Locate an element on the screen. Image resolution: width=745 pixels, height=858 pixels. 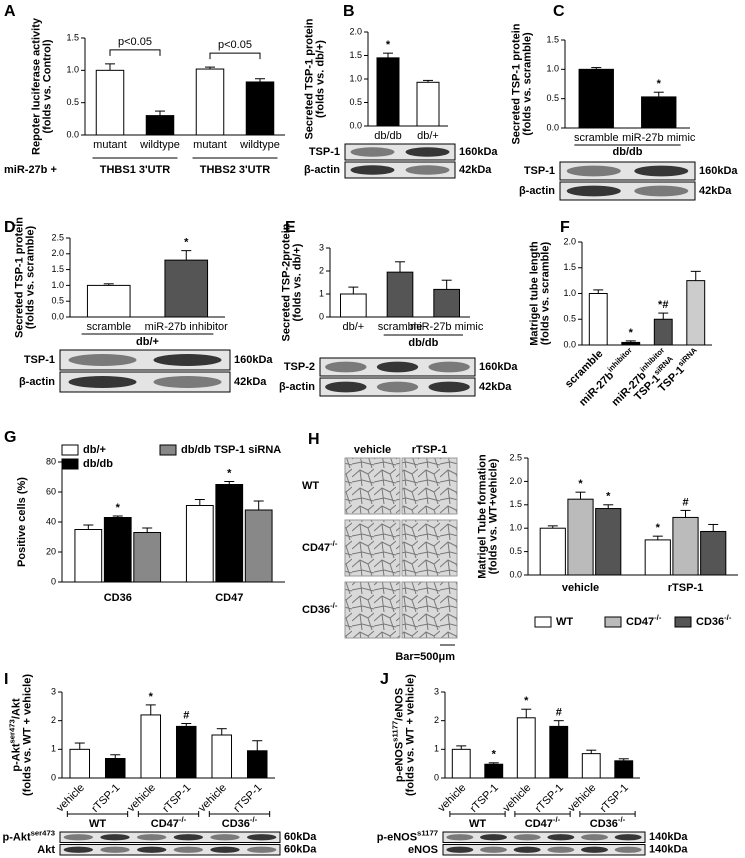
y-axis-label-part: (folds vs. db/+) is located at coordinates (320, 79).